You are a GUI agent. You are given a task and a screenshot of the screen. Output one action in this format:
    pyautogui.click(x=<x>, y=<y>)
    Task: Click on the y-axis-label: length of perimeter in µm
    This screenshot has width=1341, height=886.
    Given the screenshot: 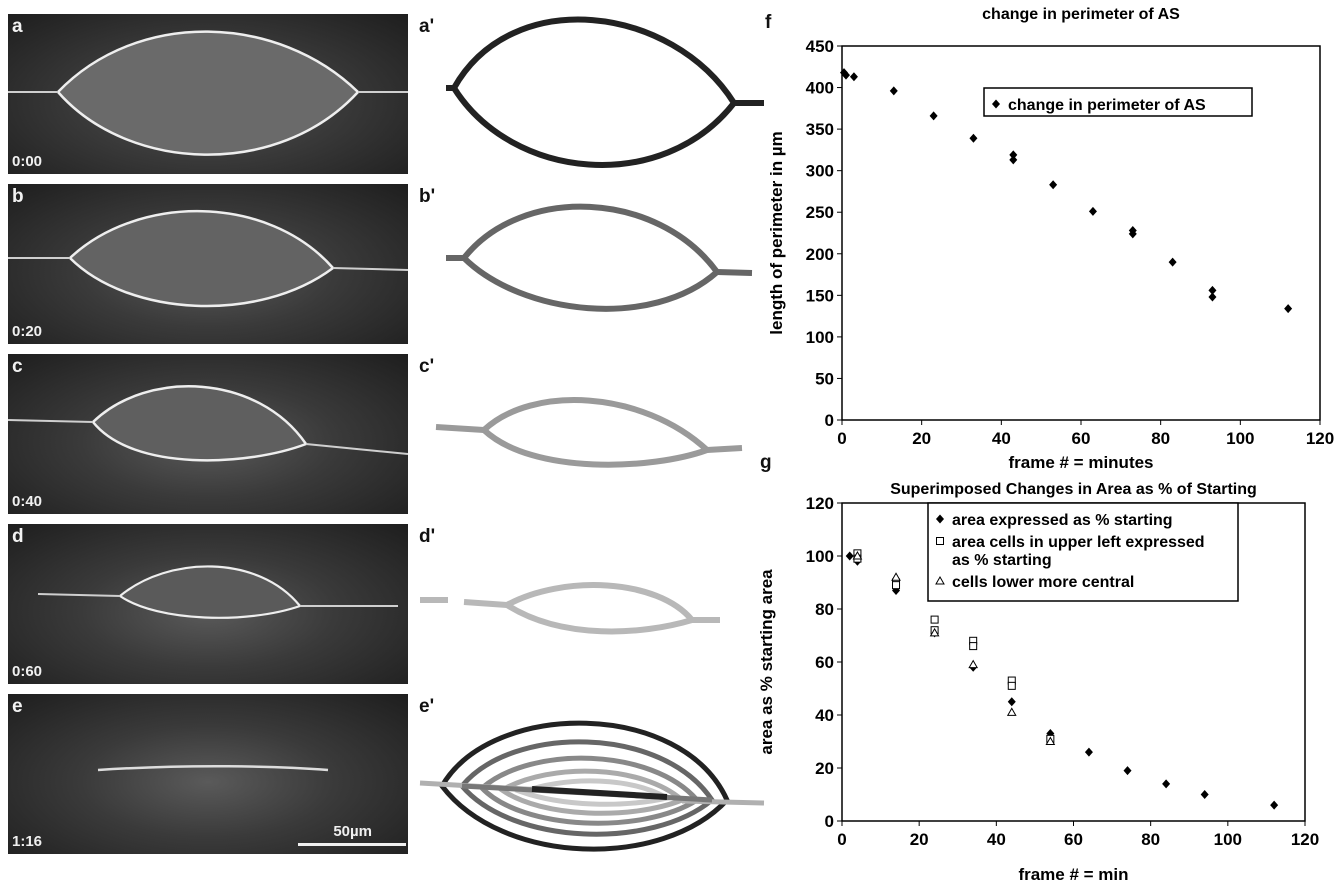 What is the action you would take?
    pyautogui.click(x=776, y=232)
    